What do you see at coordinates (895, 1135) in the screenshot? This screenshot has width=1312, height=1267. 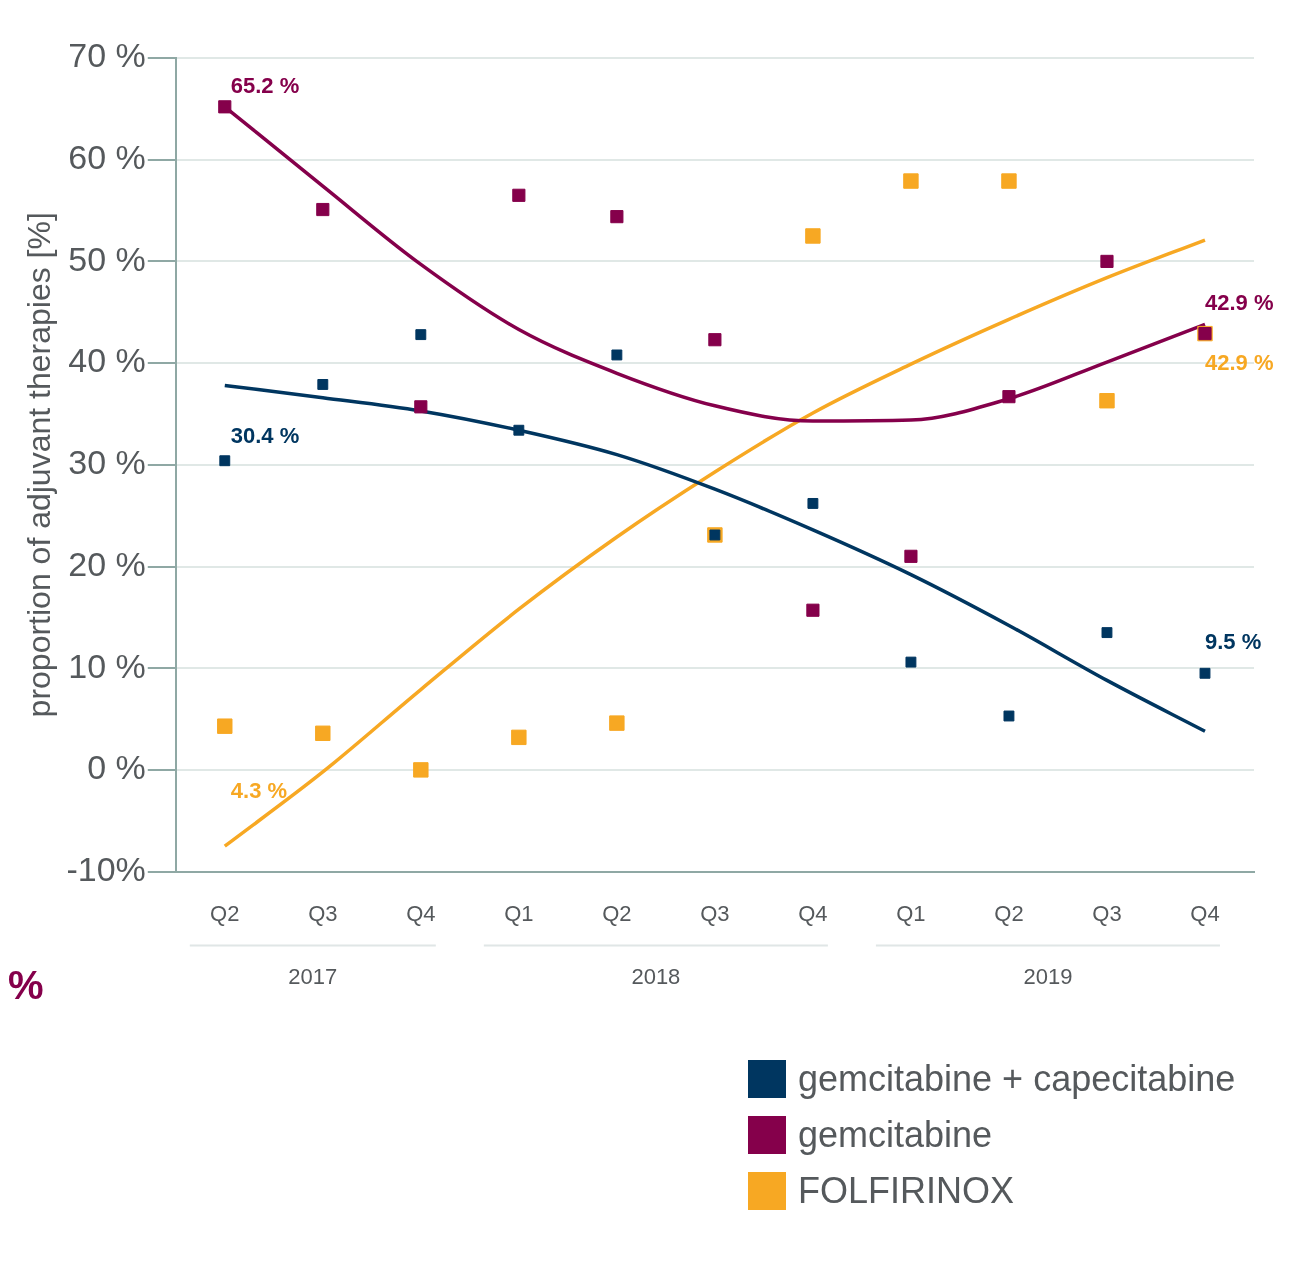 I see `legend-label: gemcitabine` at bounding box center [895, 1135].